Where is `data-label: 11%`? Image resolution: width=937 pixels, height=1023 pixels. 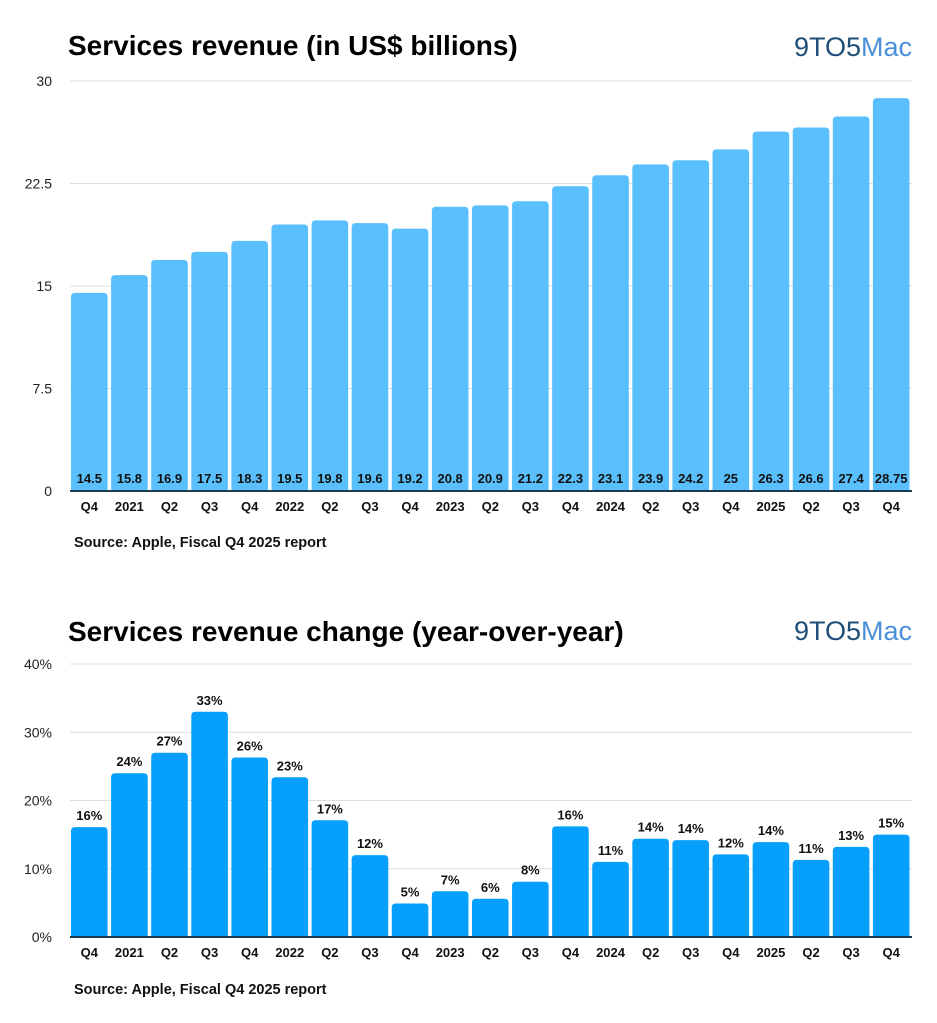 data-label: 11% is located at coordinates (611, 850).